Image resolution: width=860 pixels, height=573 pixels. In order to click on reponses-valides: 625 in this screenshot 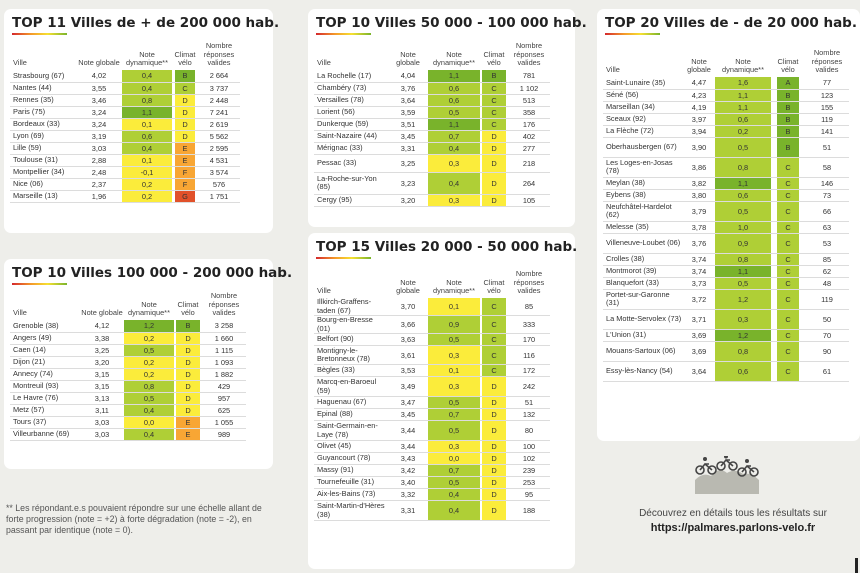, I will do `click(224, 410)`.